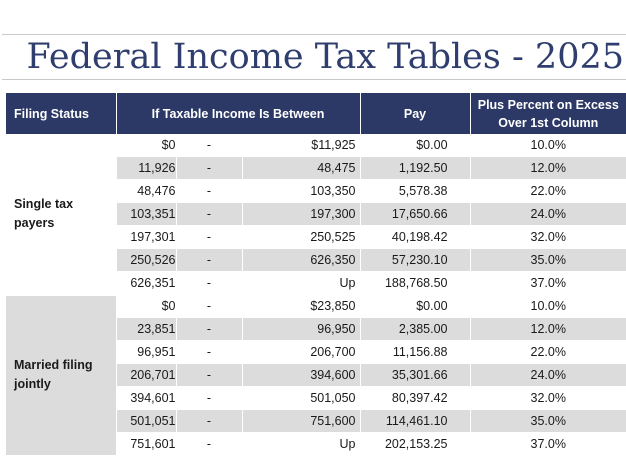  Describe the element at coordinates (145, 444) in the screenshot. I see `income-from-cell: 751,601` at that location.